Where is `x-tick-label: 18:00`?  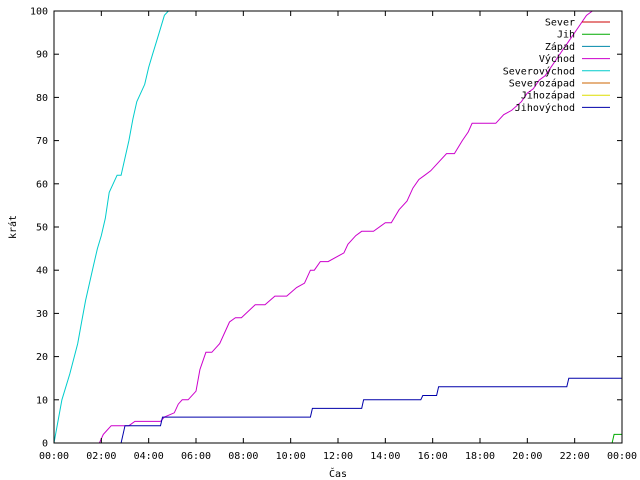 x-tick-label: 18:00 is located at coordinates (480, 456).